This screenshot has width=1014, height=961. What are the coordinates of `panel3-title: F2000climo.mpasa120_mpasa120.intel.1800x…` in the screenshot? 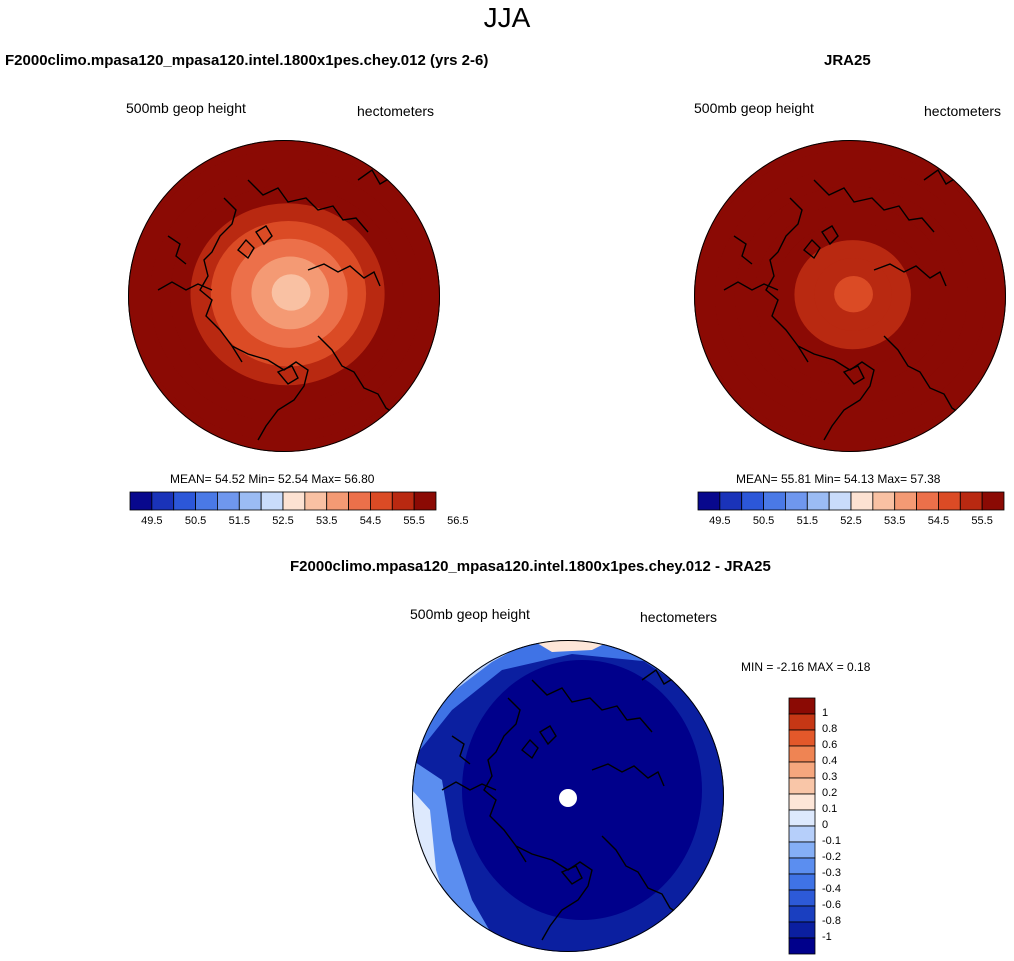 It's located at (530, 566).